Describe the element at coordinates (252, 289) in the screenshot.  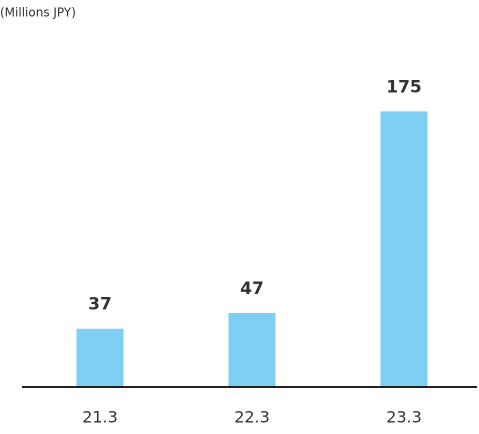
I see `value-label: 47` at that location.